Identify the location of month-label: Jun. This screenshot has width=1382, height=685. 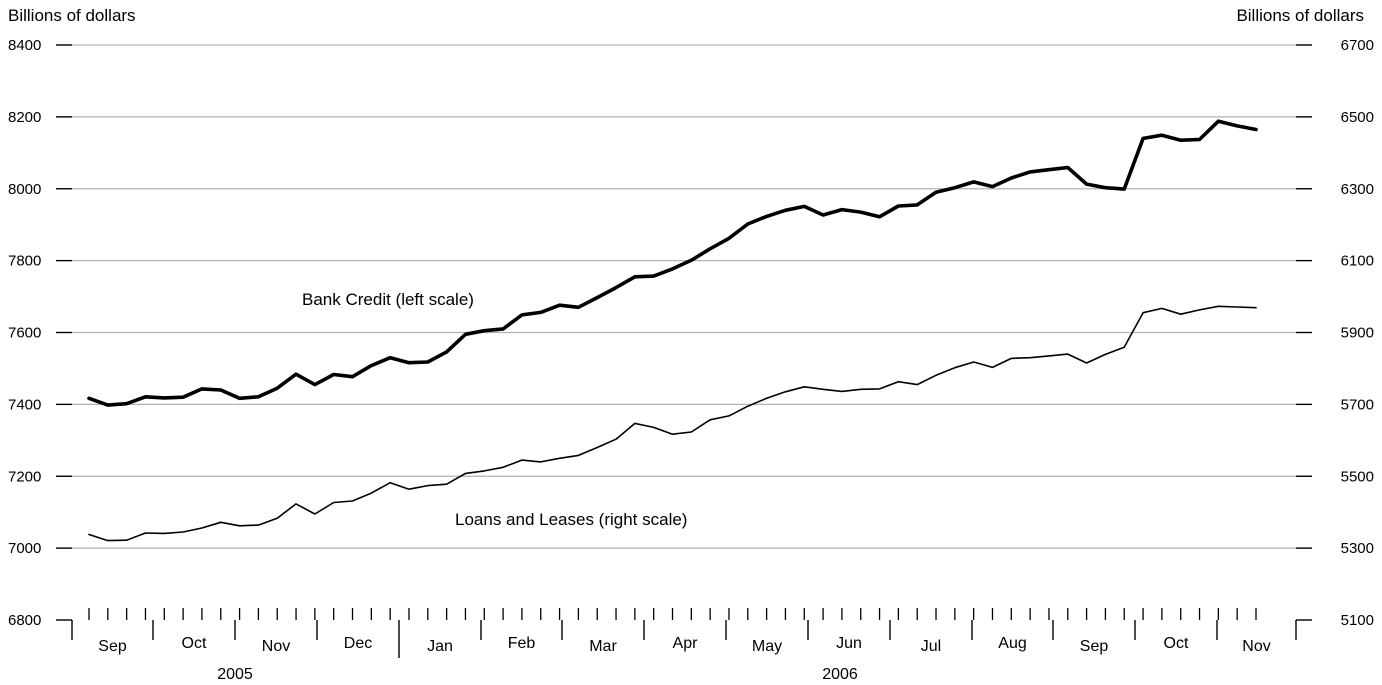
(849, 643).